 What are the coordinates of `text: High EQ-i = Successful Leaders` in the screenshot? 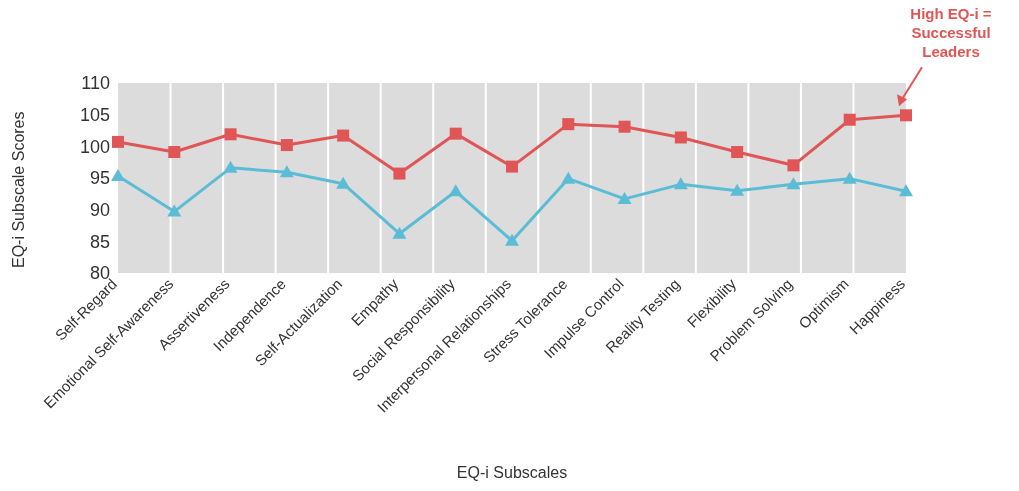 It's located at (951, 33).